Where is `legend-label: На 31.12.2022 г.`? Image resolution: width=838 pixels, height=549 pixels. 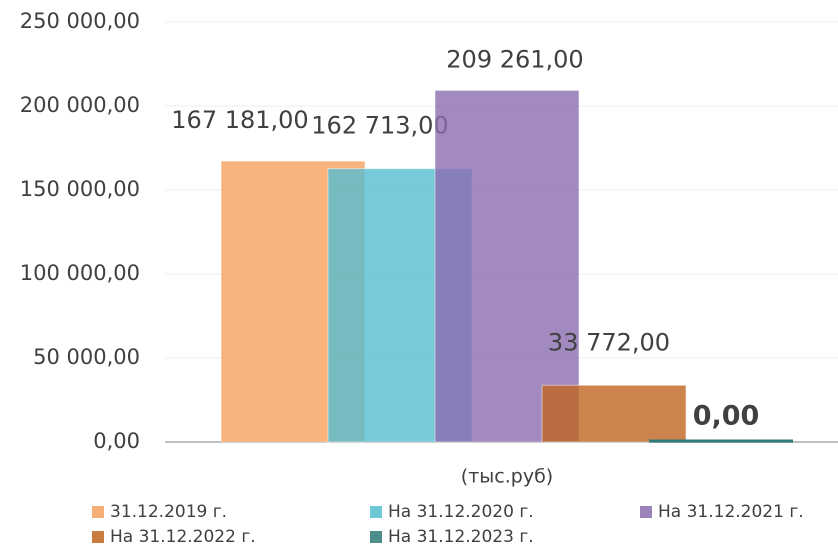 legend-label: На 31.12.2022 г. is located at coordinates (183, 537).